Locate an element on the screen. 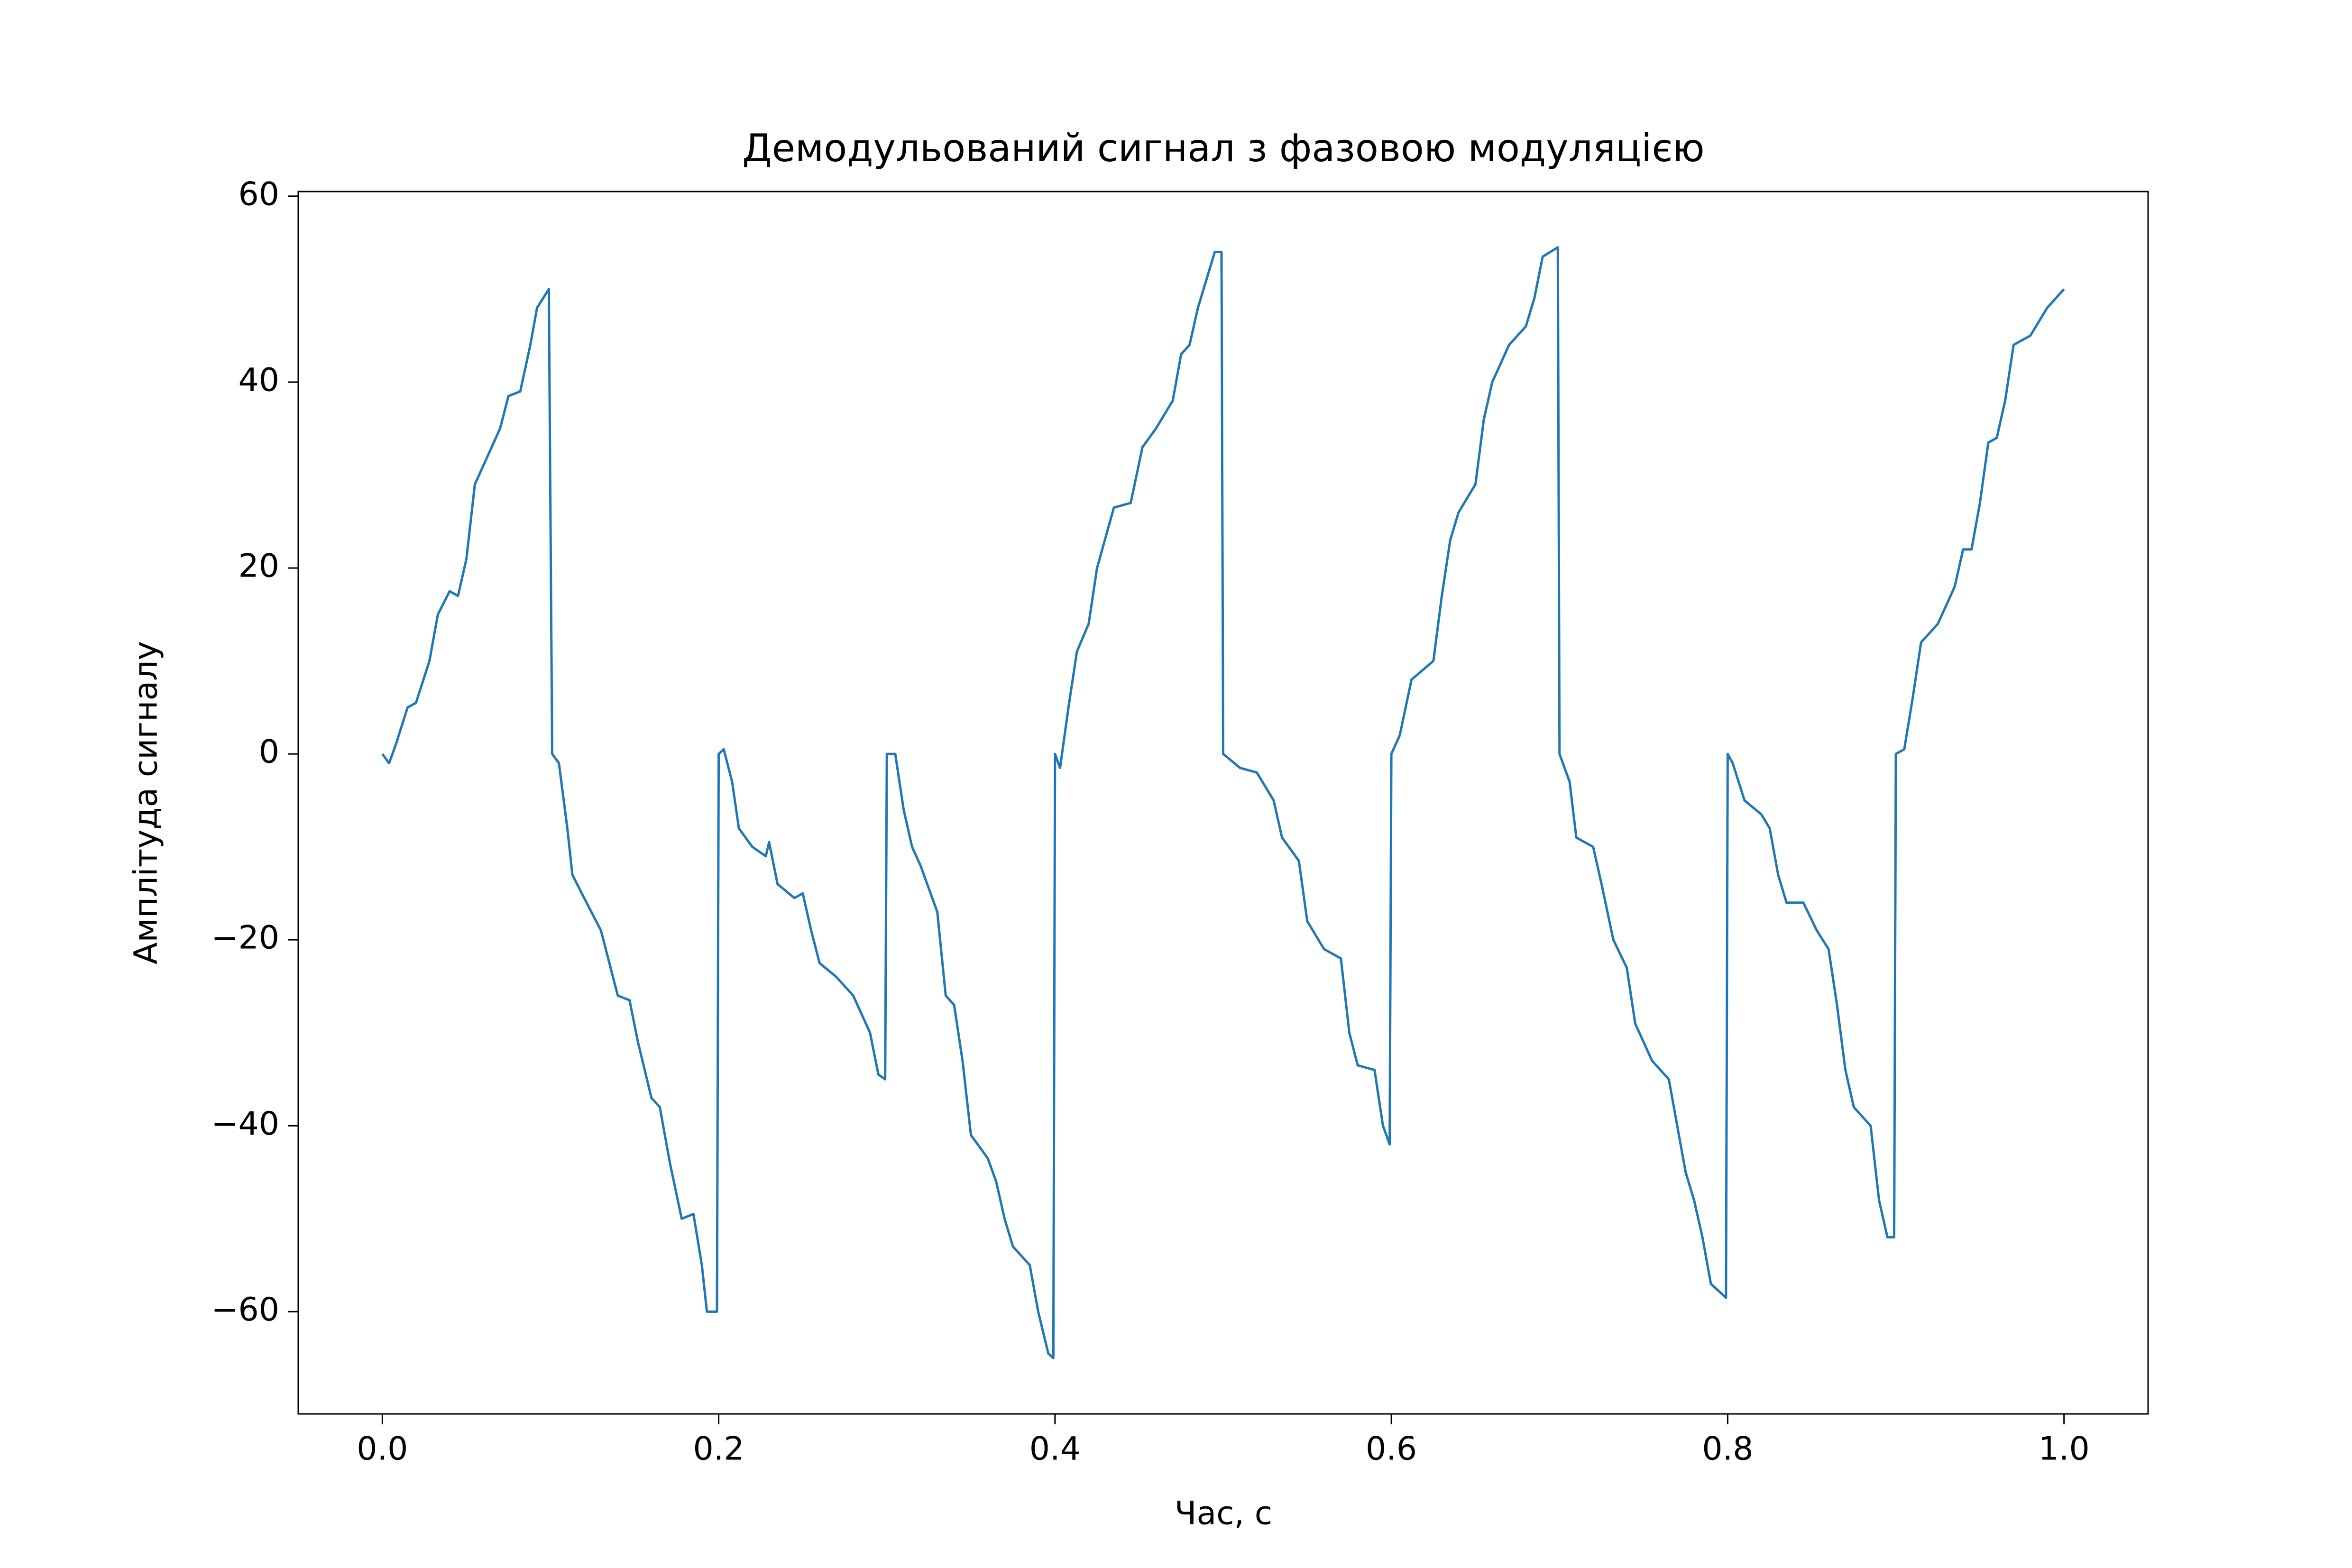 The image size is (2352, 1568). x-tick-label: 1.0 is located at coordinates (2064, 1449).